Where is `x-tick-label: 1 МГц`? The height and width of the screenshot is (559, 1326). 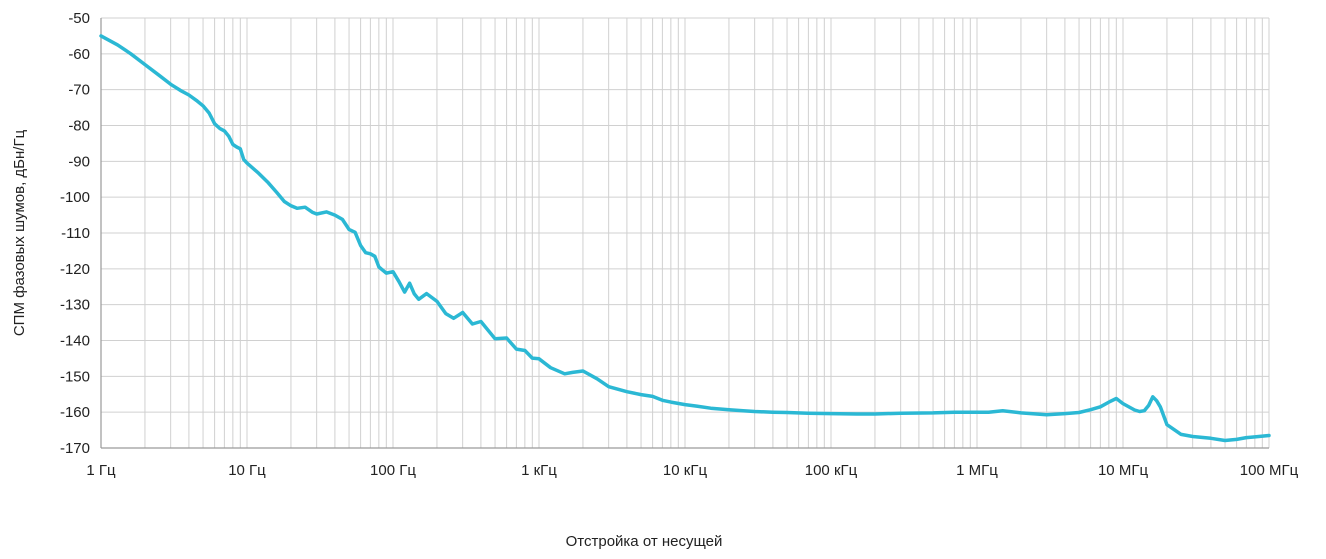
x-tick-label: 1 МГц is located at coordinates (977, 470).